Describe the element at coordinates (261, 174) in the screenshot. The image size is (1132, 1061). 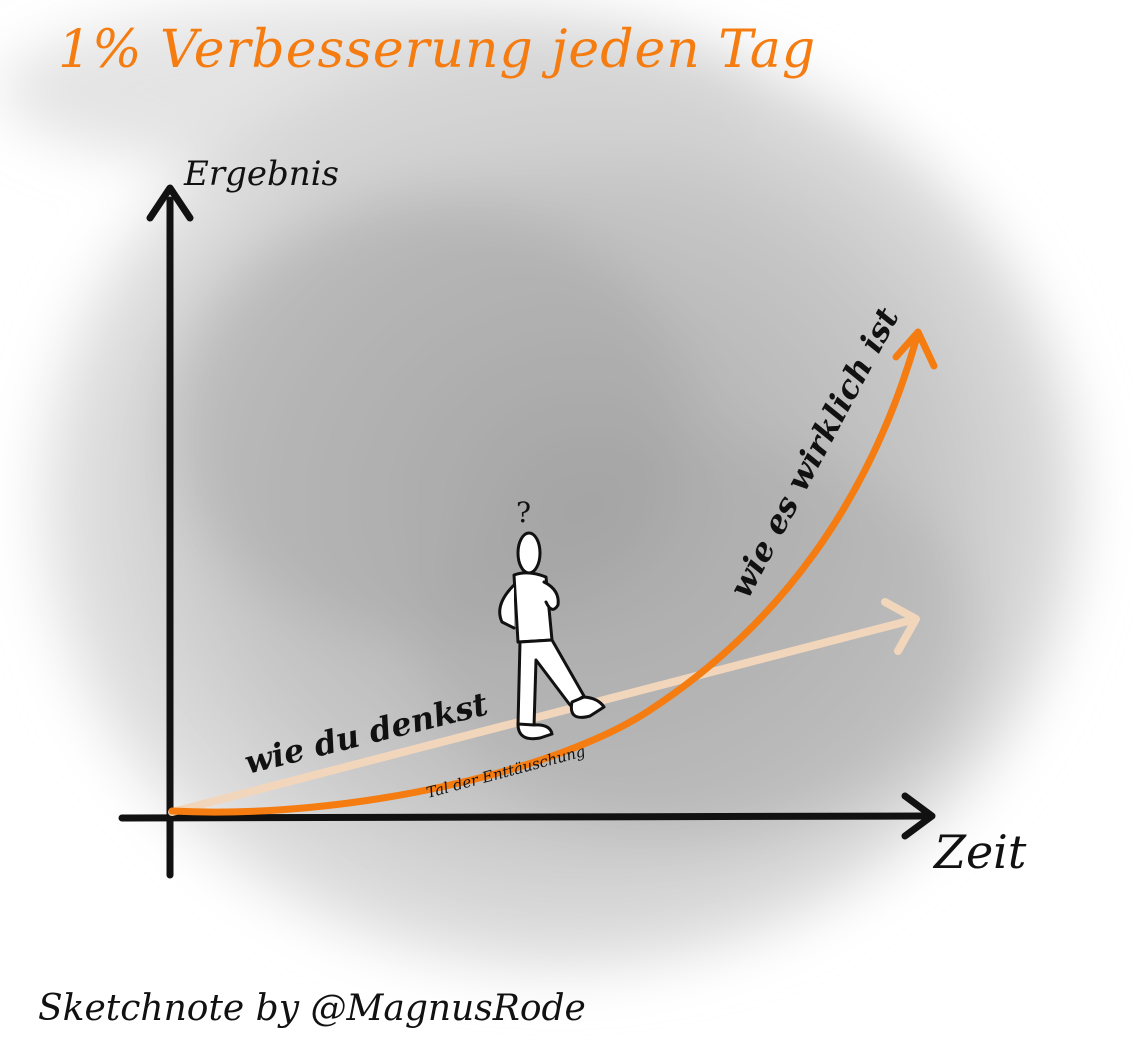
I see `y-axis-label: Ergebnis` at that location.